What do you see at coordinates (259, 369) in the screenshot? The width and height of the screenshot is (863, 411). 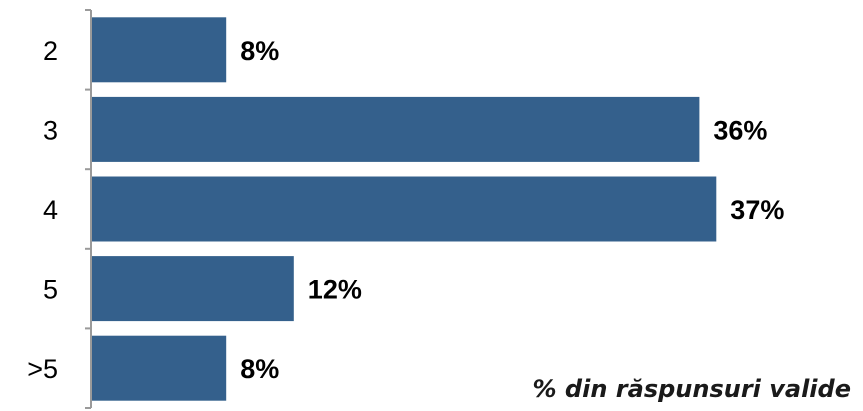 I see `value-label-4: 8%` at bounding box center [259, 369].